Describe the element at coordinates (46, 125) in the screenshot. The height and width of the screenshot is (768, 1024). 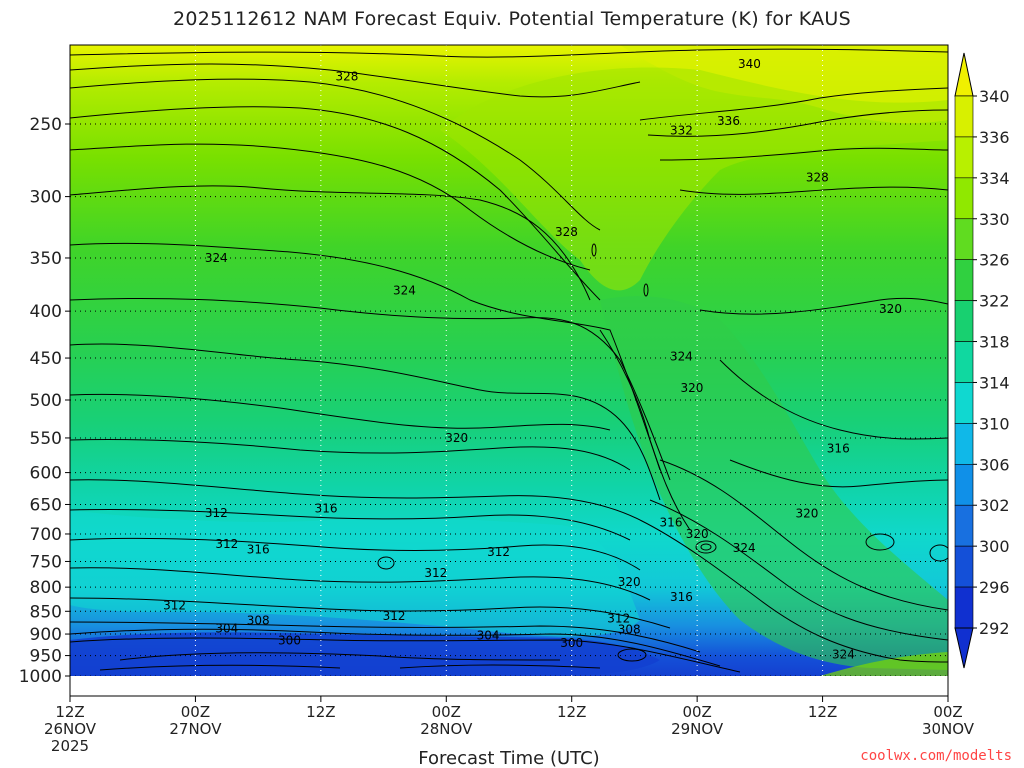
I see `y-tick-label: 250` at that location.